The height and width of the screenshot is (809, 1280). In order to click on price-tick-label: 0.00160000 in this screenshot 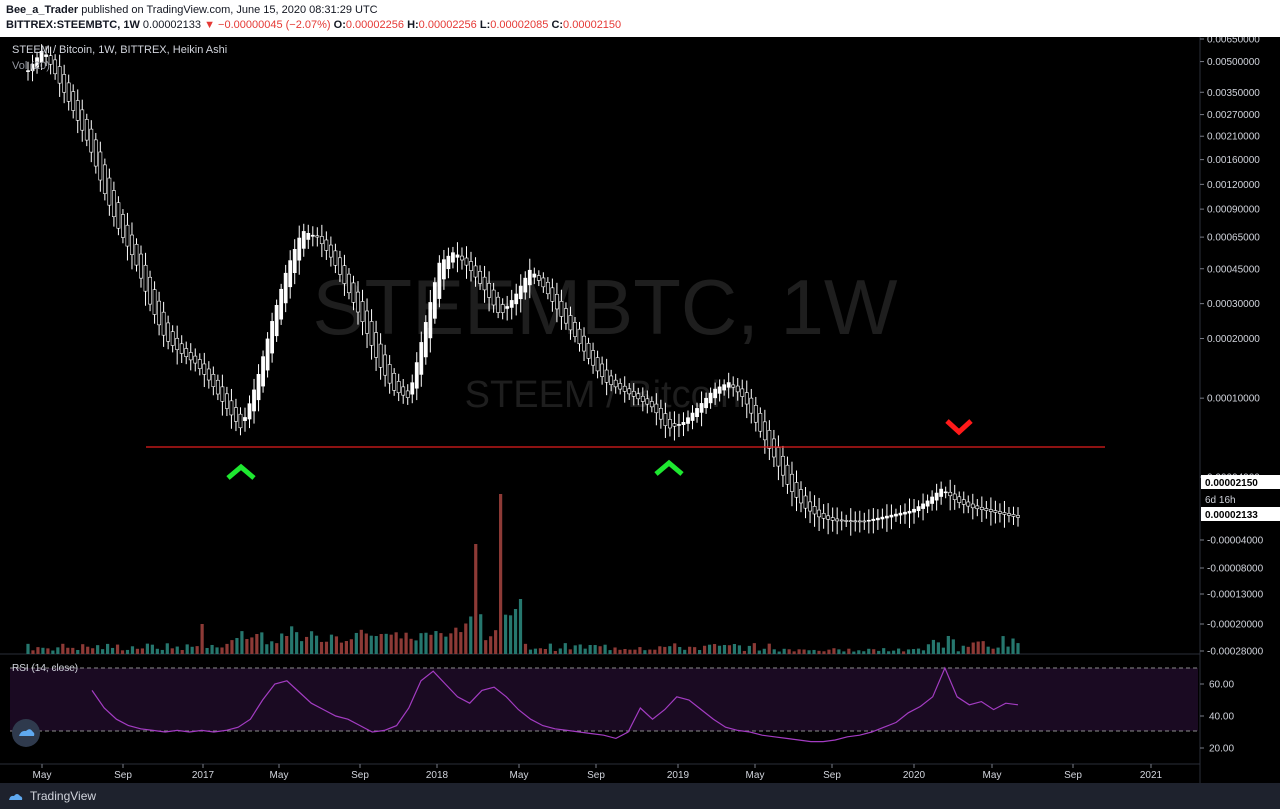, I will do `click(1233, 160)`.